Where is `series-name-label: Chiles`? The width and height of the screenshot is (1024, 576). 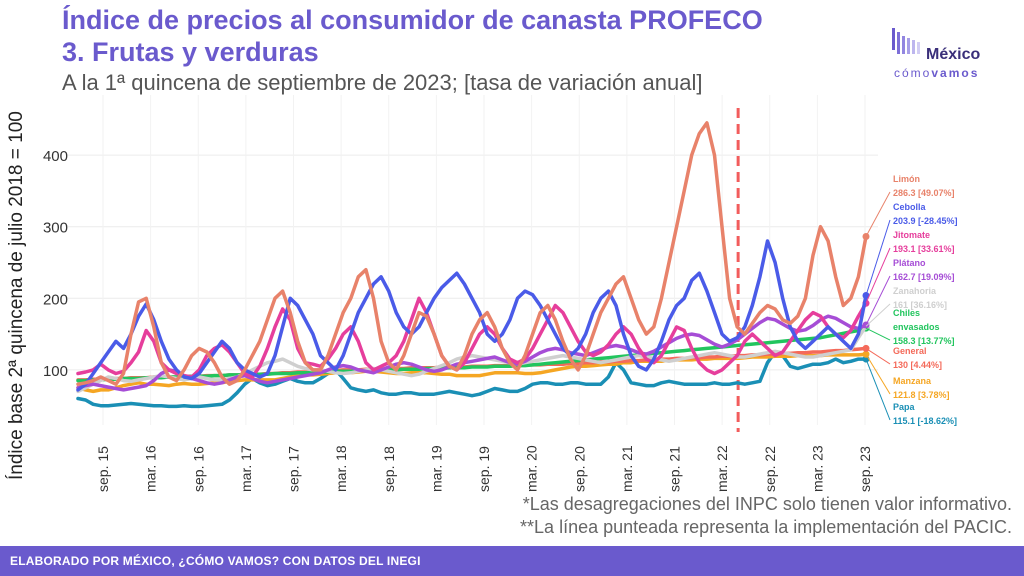
series-name-label: Chiles is located at coordinates (906, 313).